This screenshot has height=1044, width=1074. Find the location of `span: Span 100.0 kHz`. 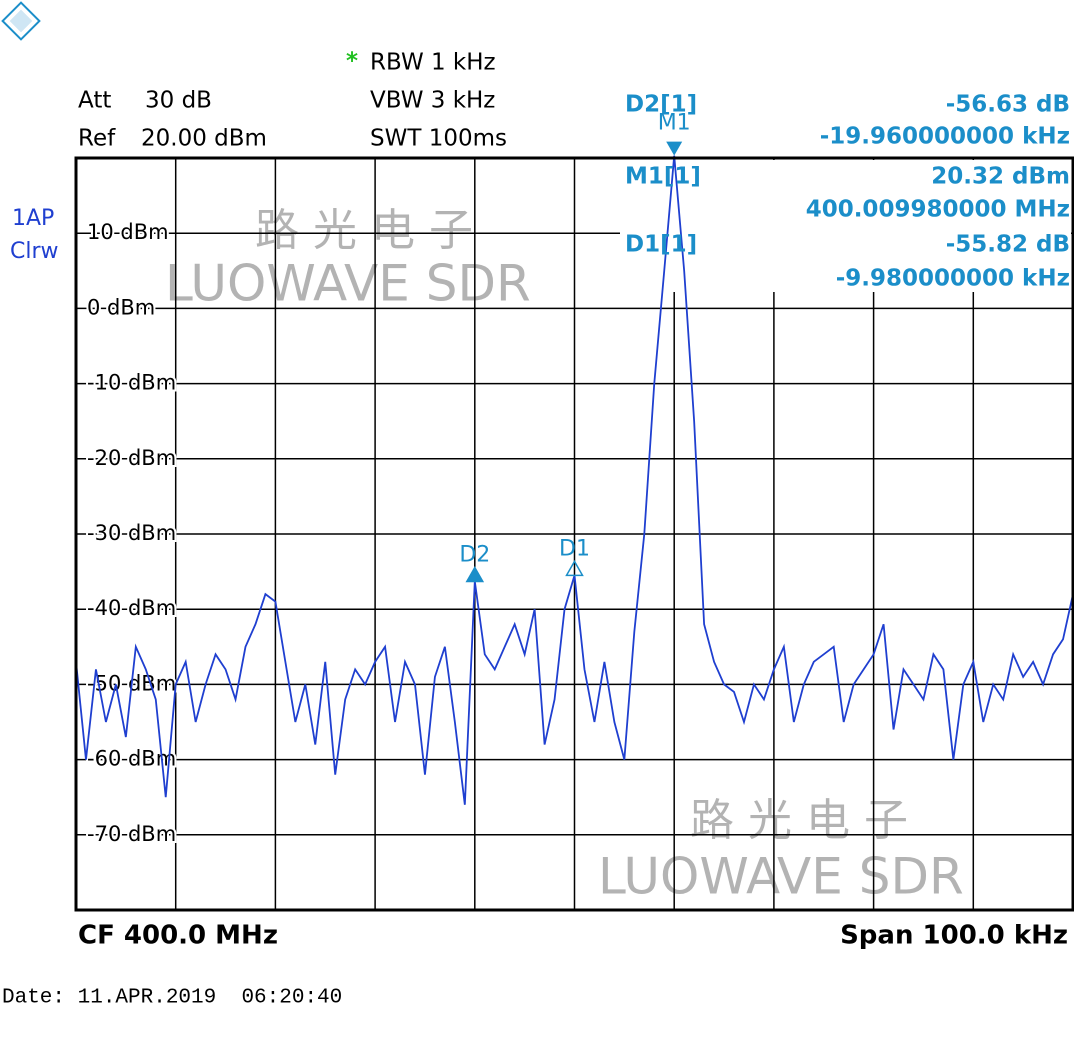

span: Span 100.0 kHz is located at coordinates (954, 936).